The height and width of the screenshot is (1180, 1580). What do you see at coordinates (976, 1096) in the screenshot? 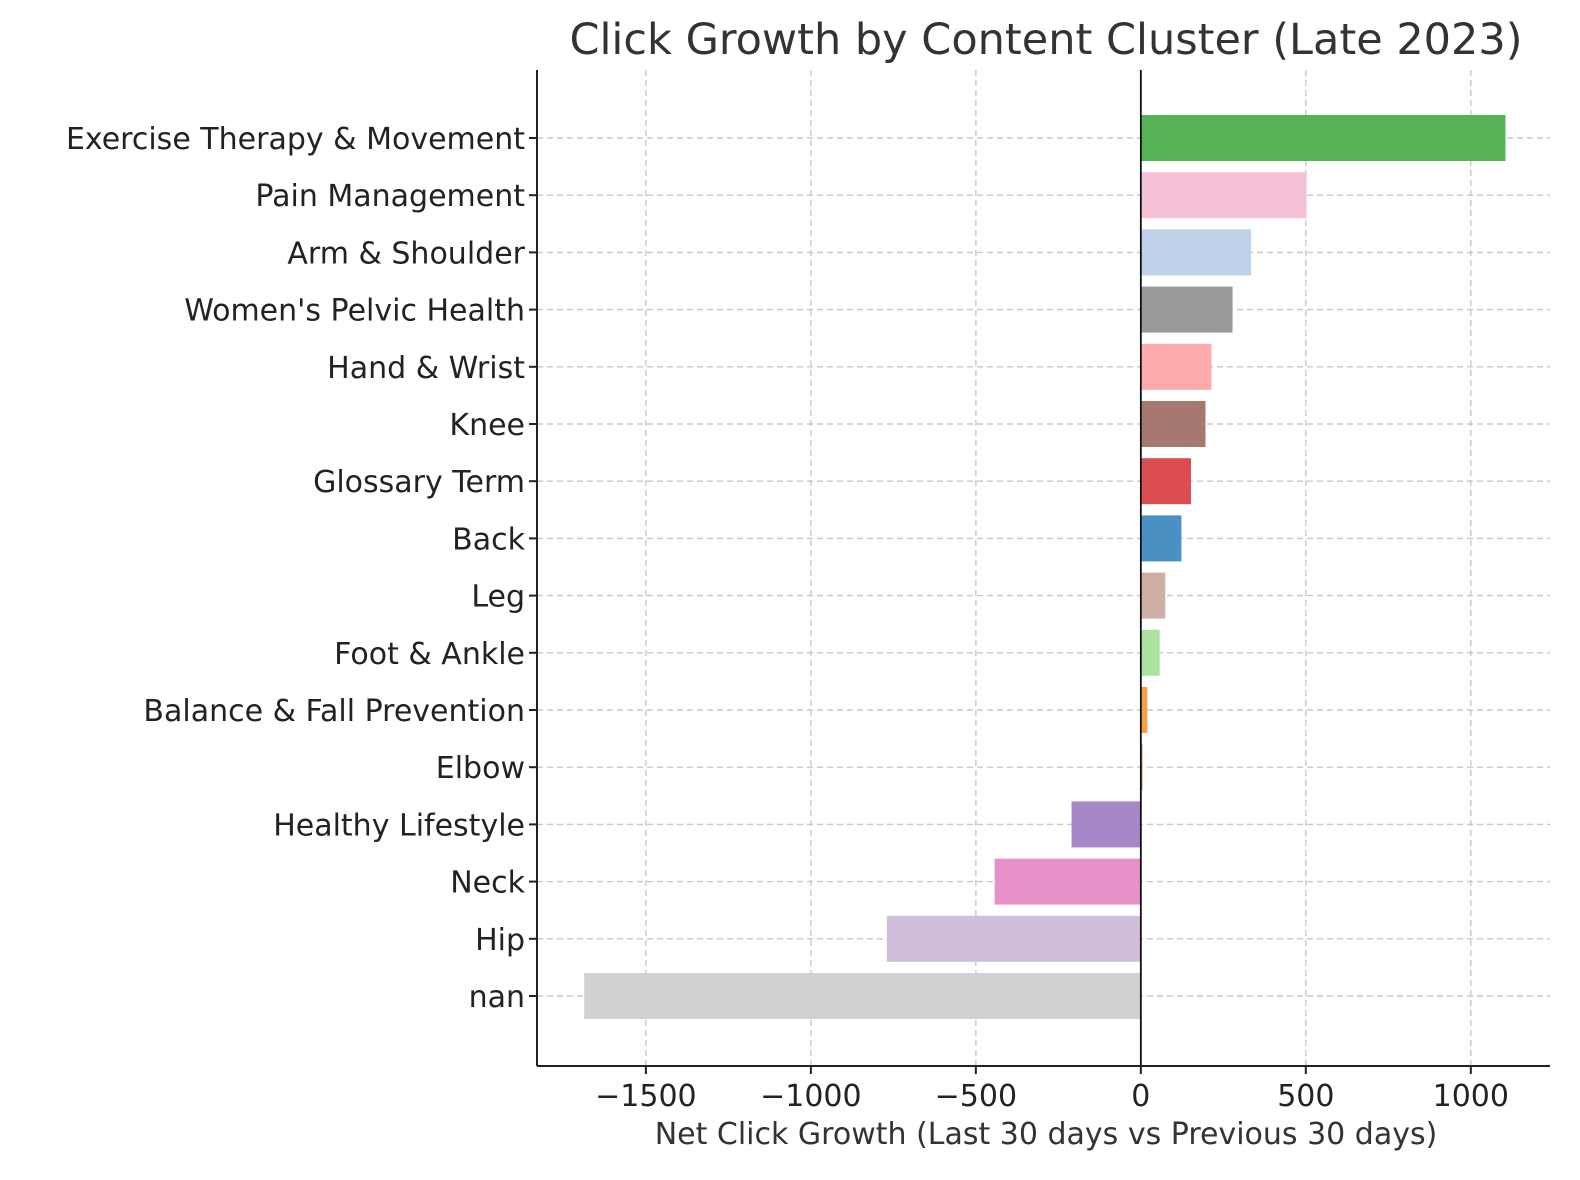
I see `x-tick-label: −500` at bounding box center [976, 1096].